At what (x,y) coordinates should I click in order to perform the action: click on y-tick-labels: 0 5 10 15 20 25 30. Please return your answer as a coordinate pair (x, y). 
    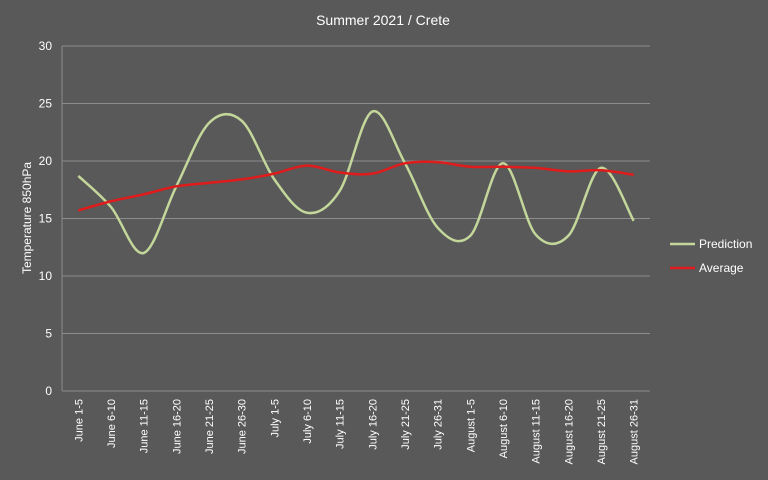
    Looking at the image, I should click on (46, 218).